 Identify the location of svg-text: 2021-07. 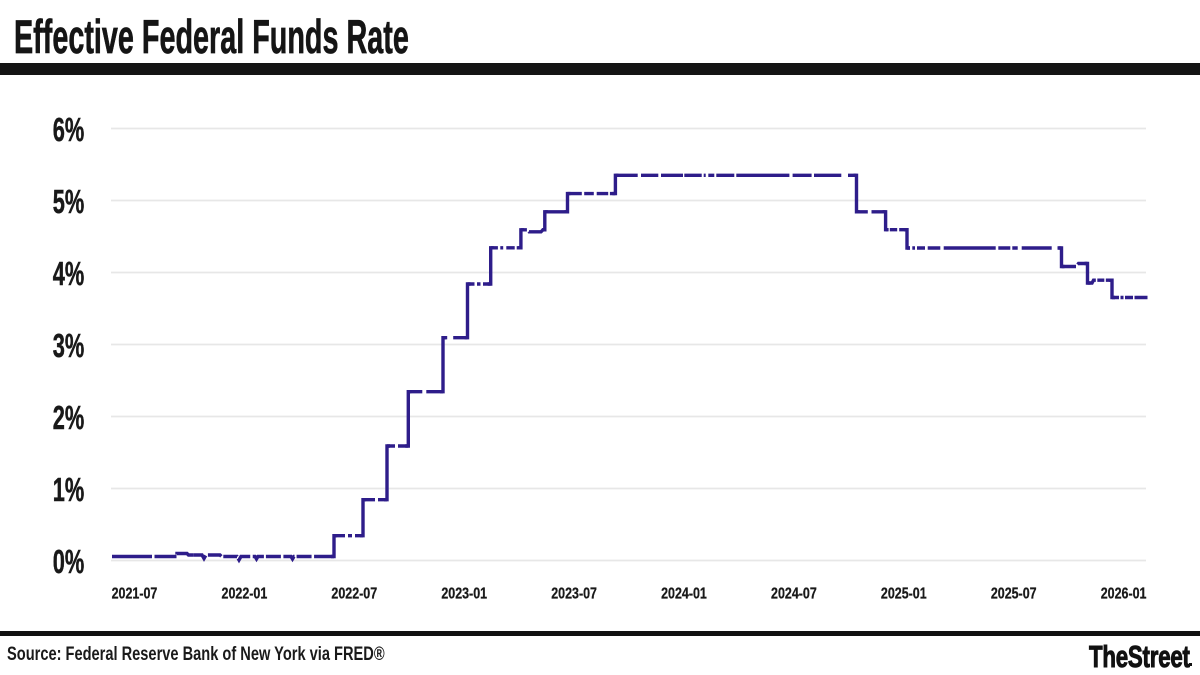
(135, 594).